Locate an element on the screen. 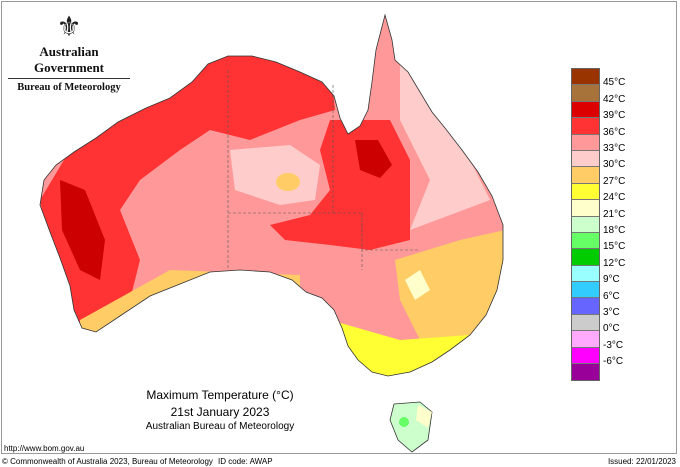 The height and width of the screenshot is (467, 680). legend-label: 27°C is located at coordinates (614, 181).